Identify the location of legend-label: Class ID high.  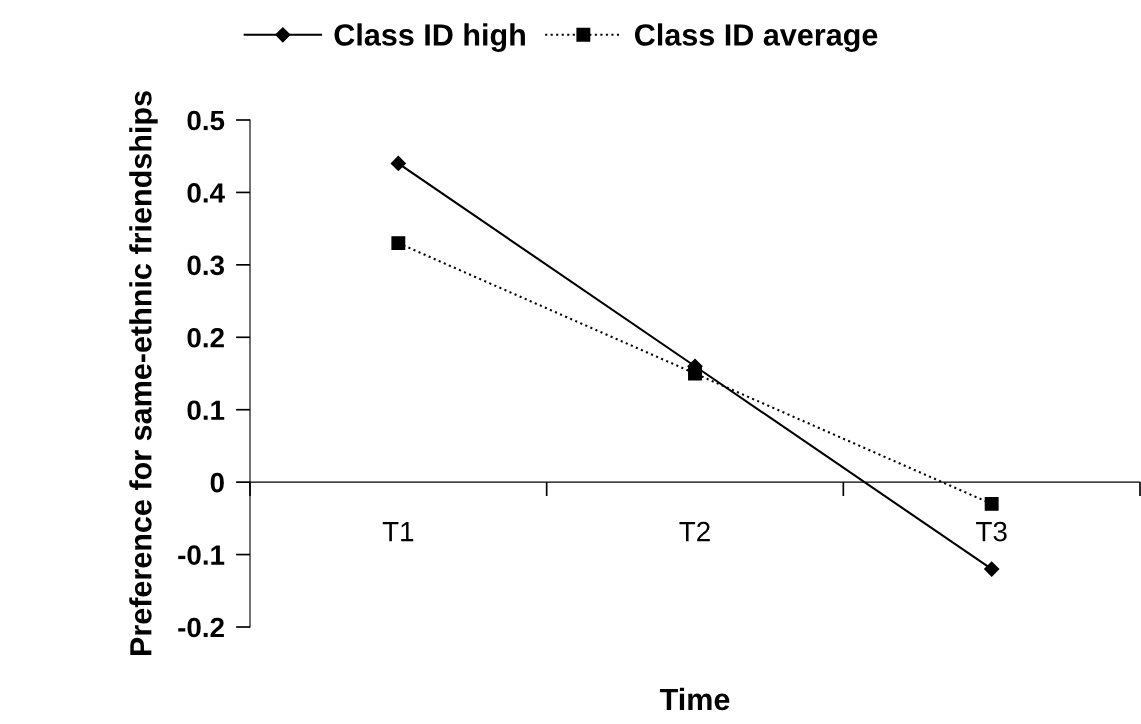
(429, 37).